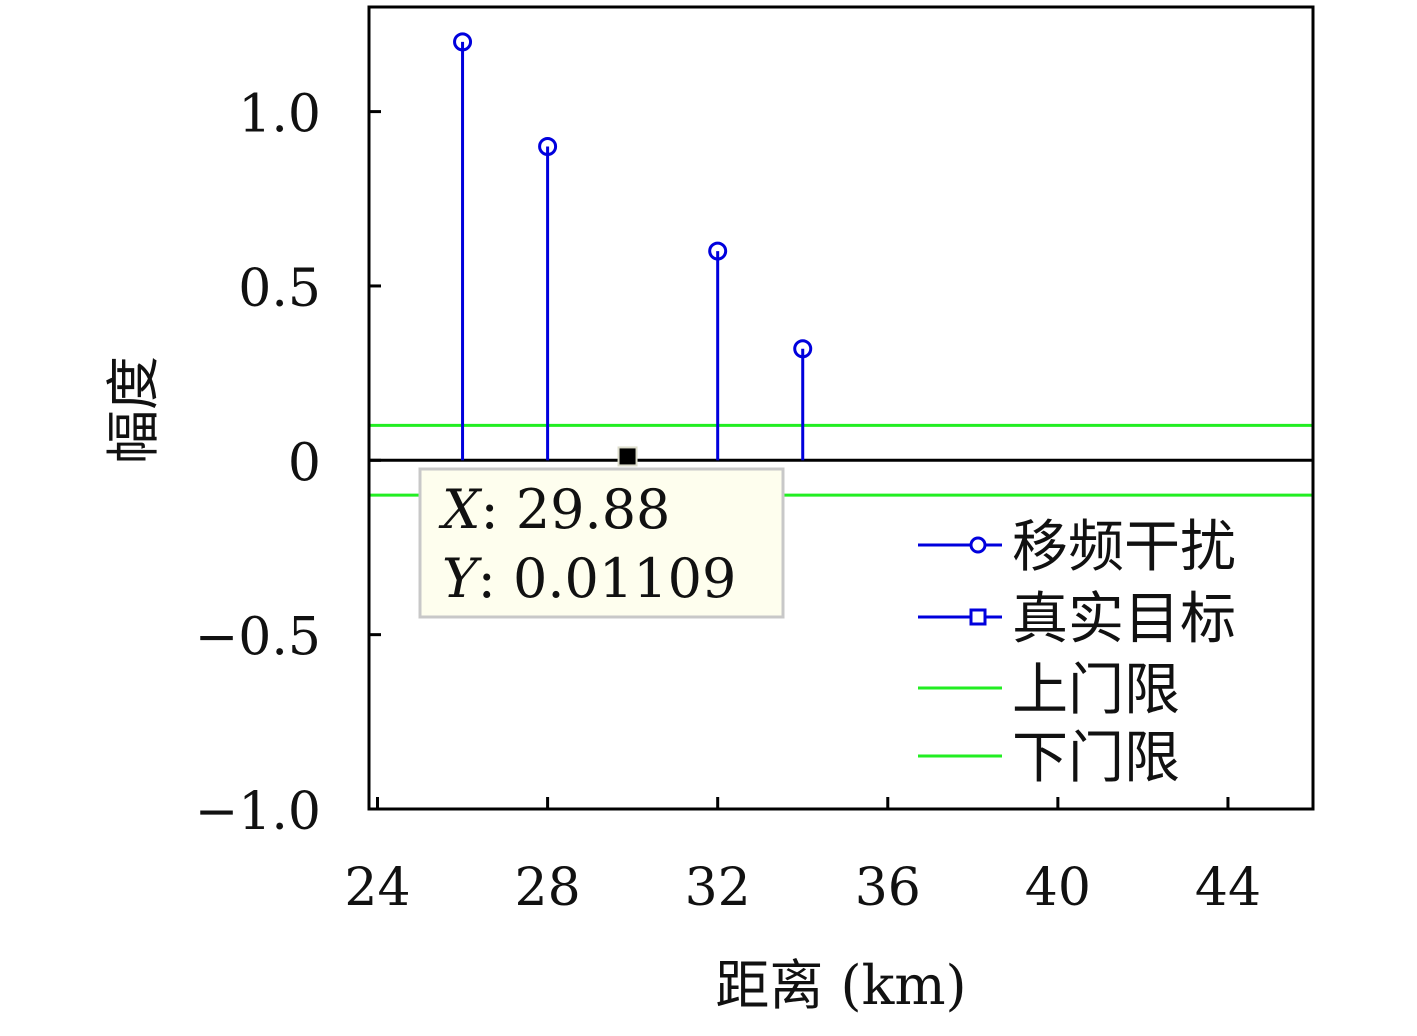  Describe the element at coordinates (840, 985) in the screenshot. I see `x-axis-label: 距离 (km)` at that location.